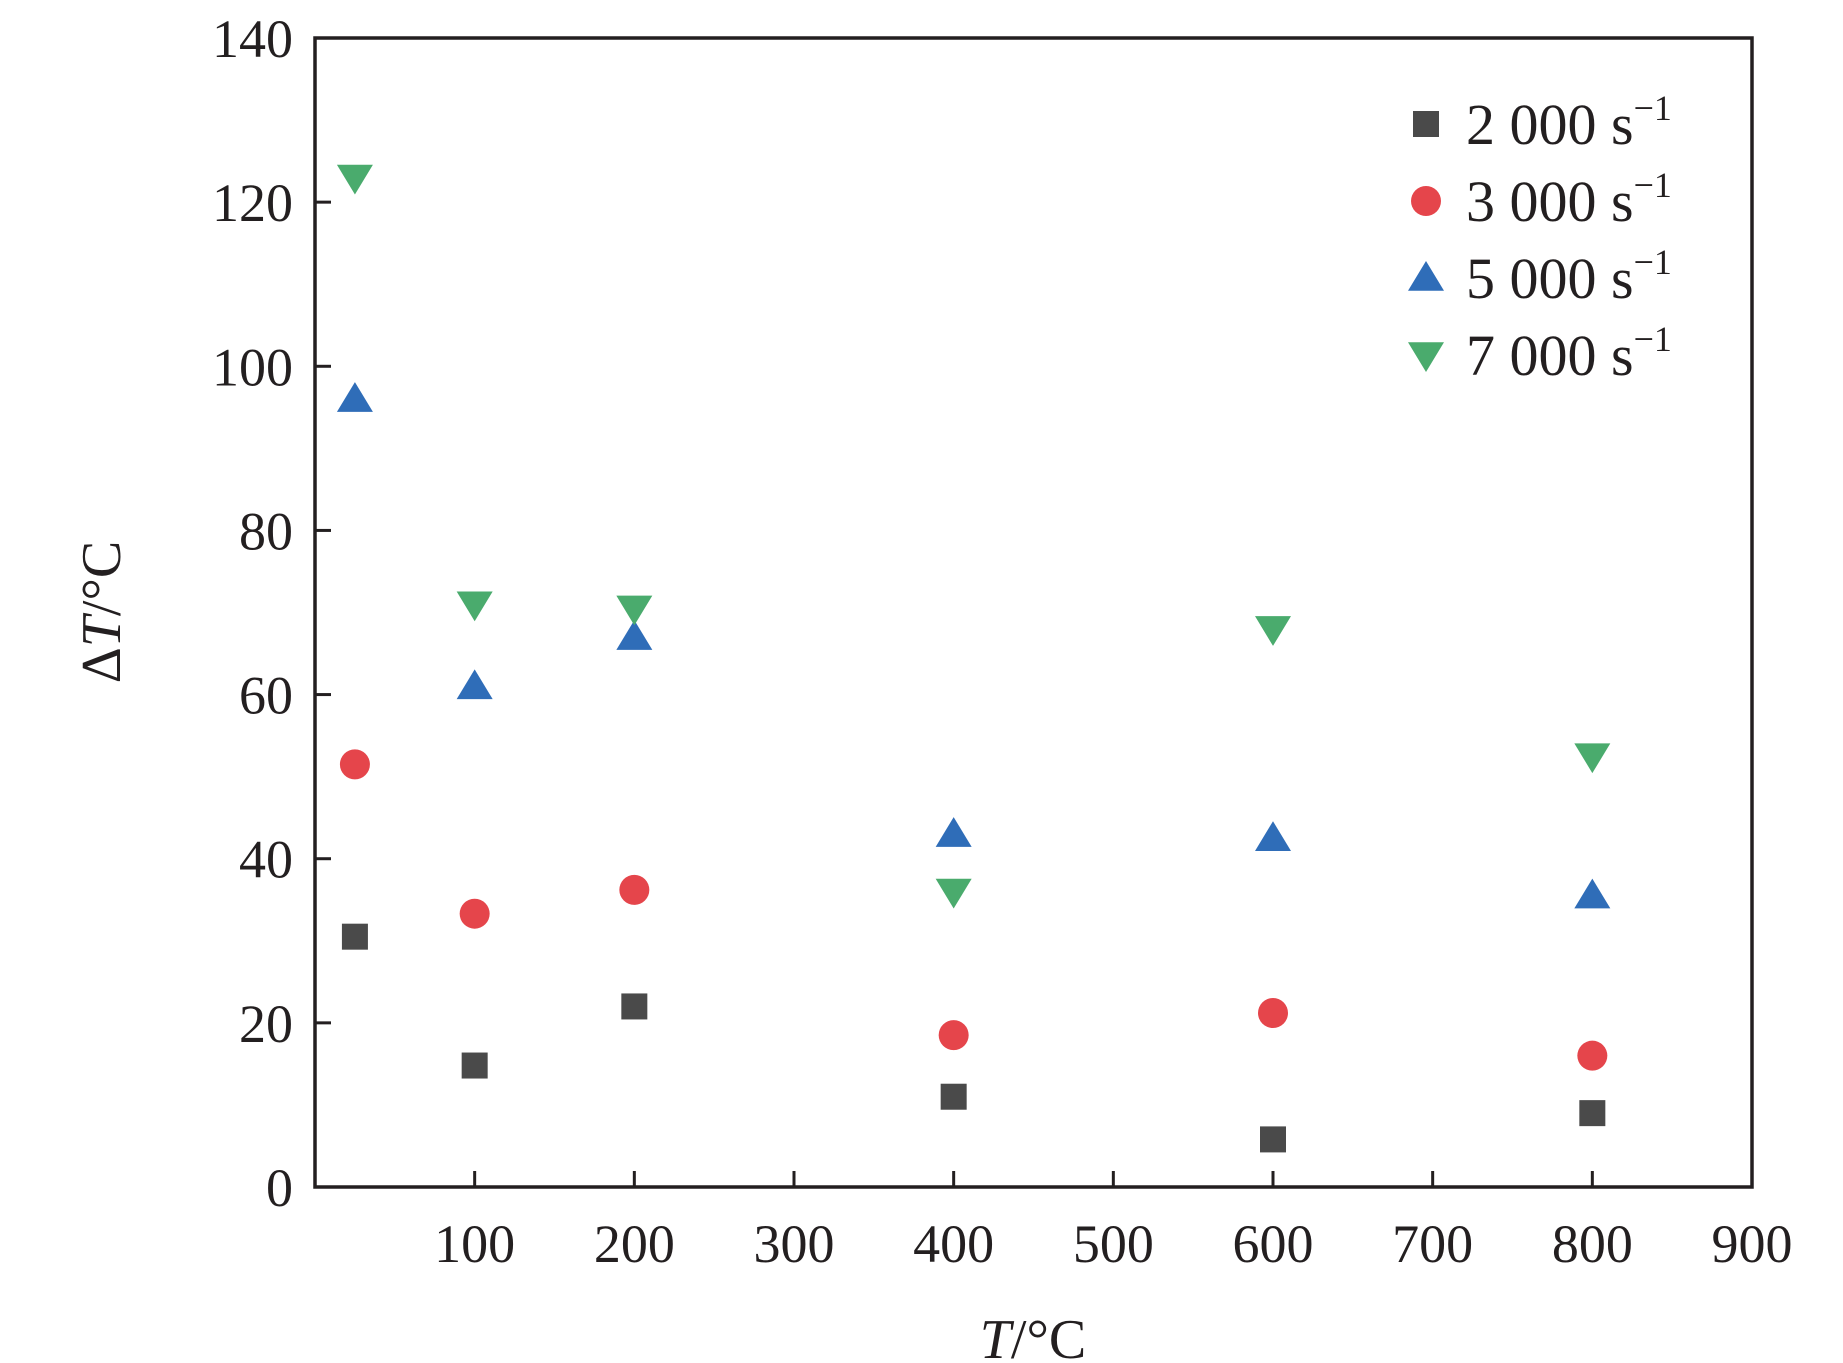  Describe the element at coordinates (953, 1244) in the screenshot. I see `x-tick-label: 400` at that location.